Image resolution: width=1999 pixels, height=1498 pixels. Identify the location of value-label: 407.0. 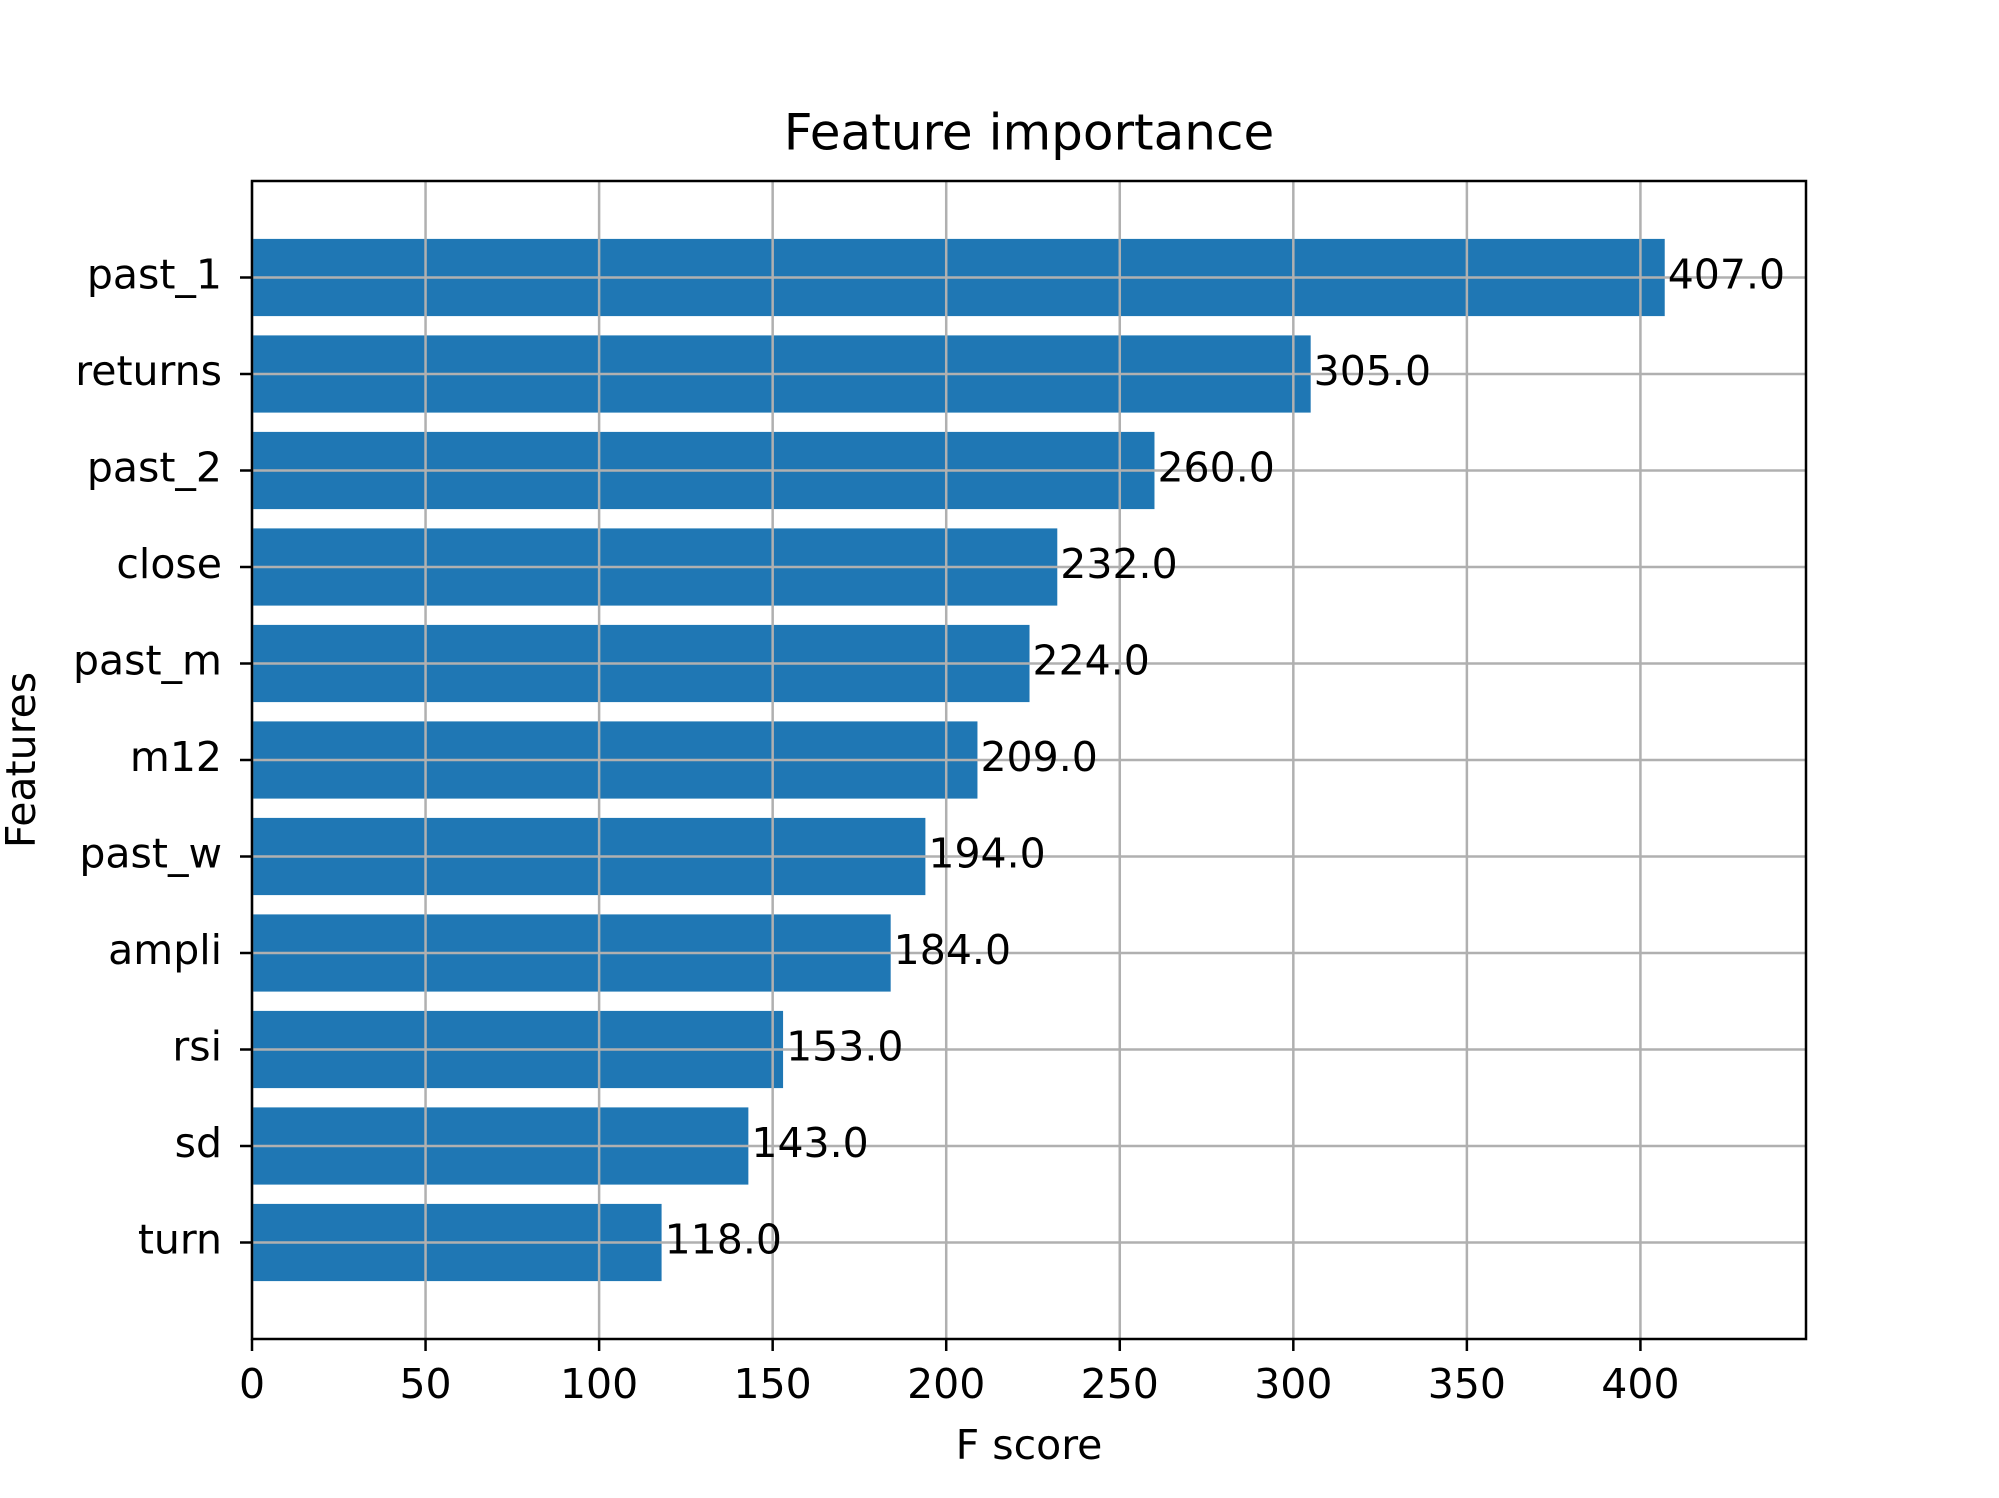
(1726, 275).